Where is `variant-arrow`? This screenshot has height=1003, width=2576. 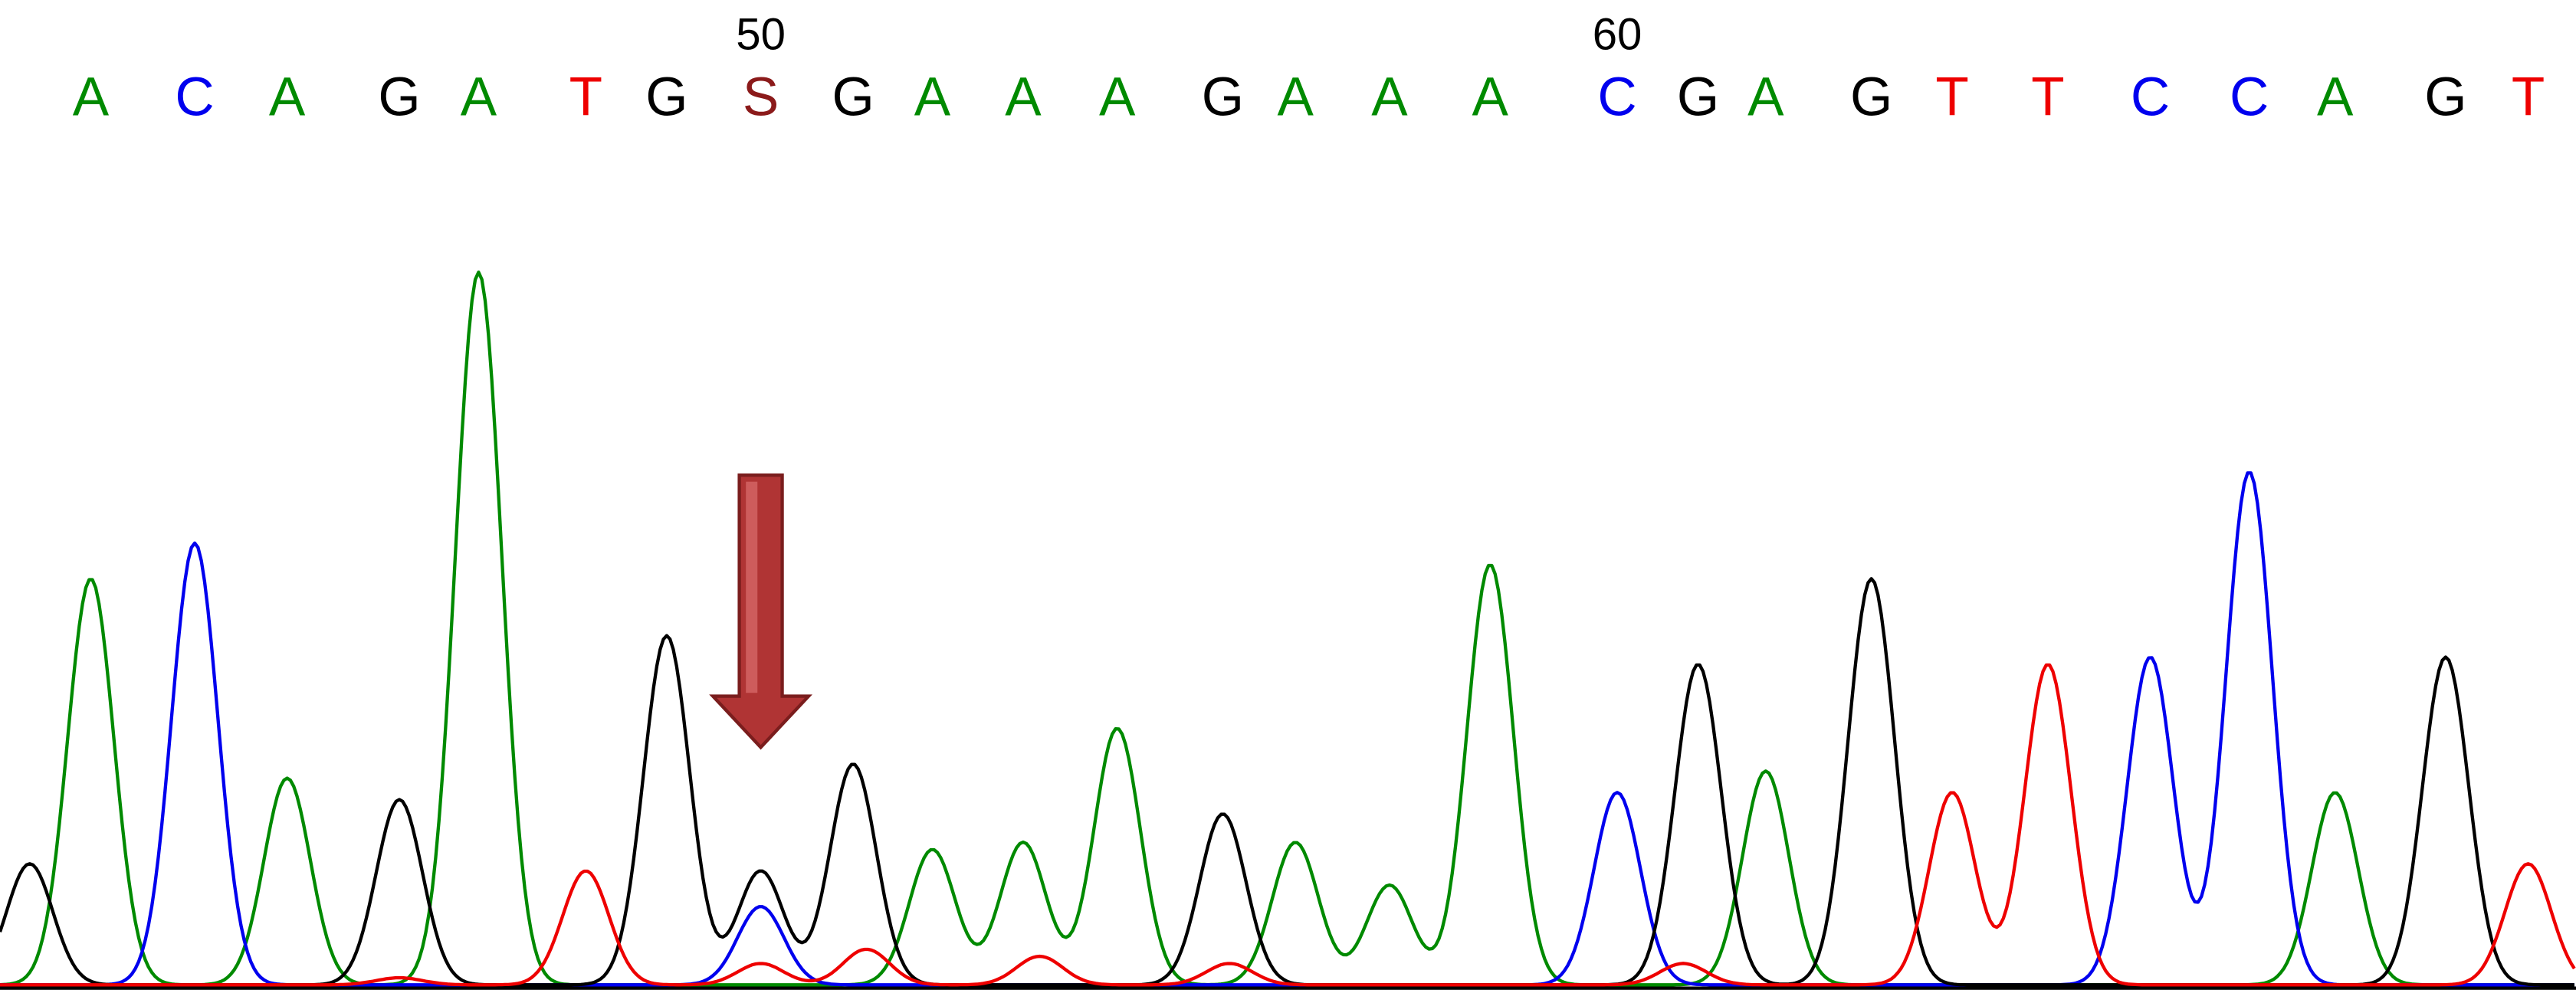
variant-arrow is located at coordinates (760, 611).